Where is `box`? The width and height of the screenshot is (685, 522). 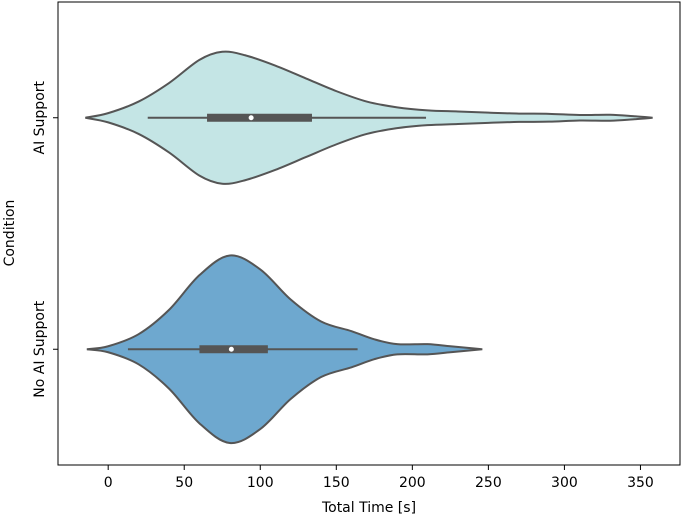 box is located at coordinates (259, 117).